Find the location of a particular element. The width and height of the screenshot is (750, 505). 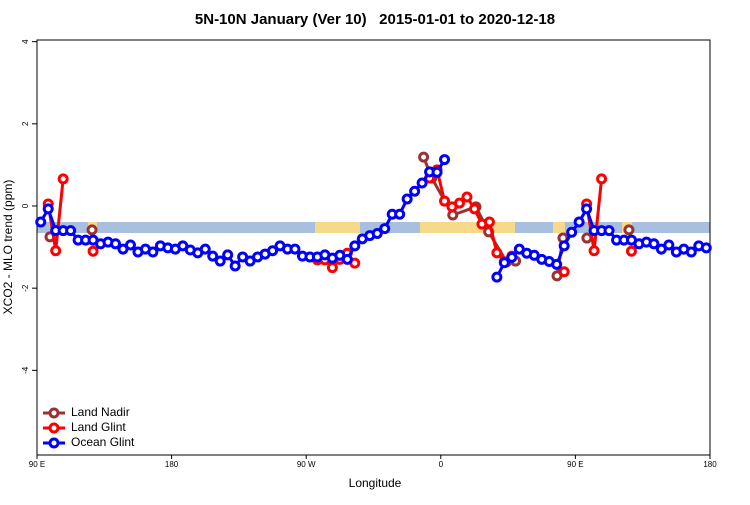

x-tick-label: 90 W is located at coordinates (306, 464).